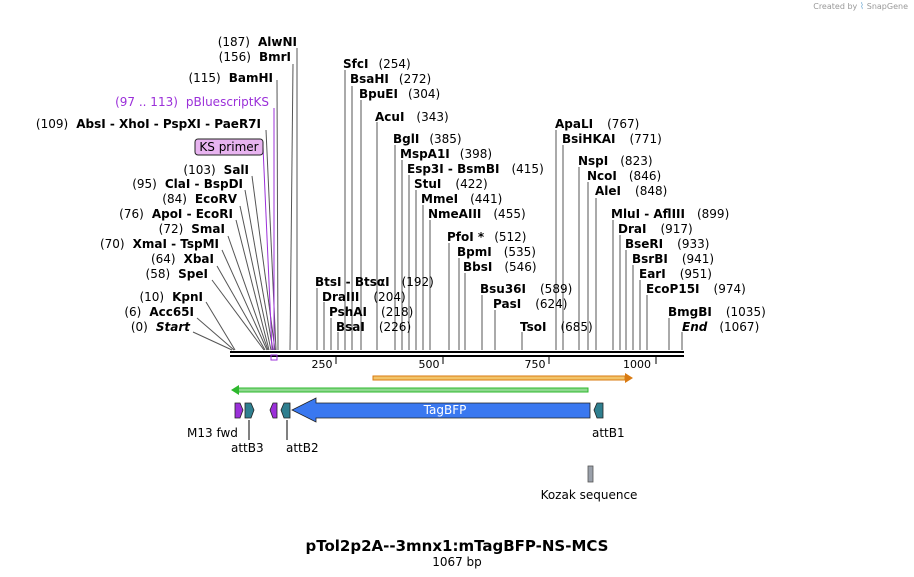  What do you see at coordinates (446, 154) in the screenshot?
I see `enzyme-label-mspa1i: MspA1I (398)` at bounding box center [446, 154].